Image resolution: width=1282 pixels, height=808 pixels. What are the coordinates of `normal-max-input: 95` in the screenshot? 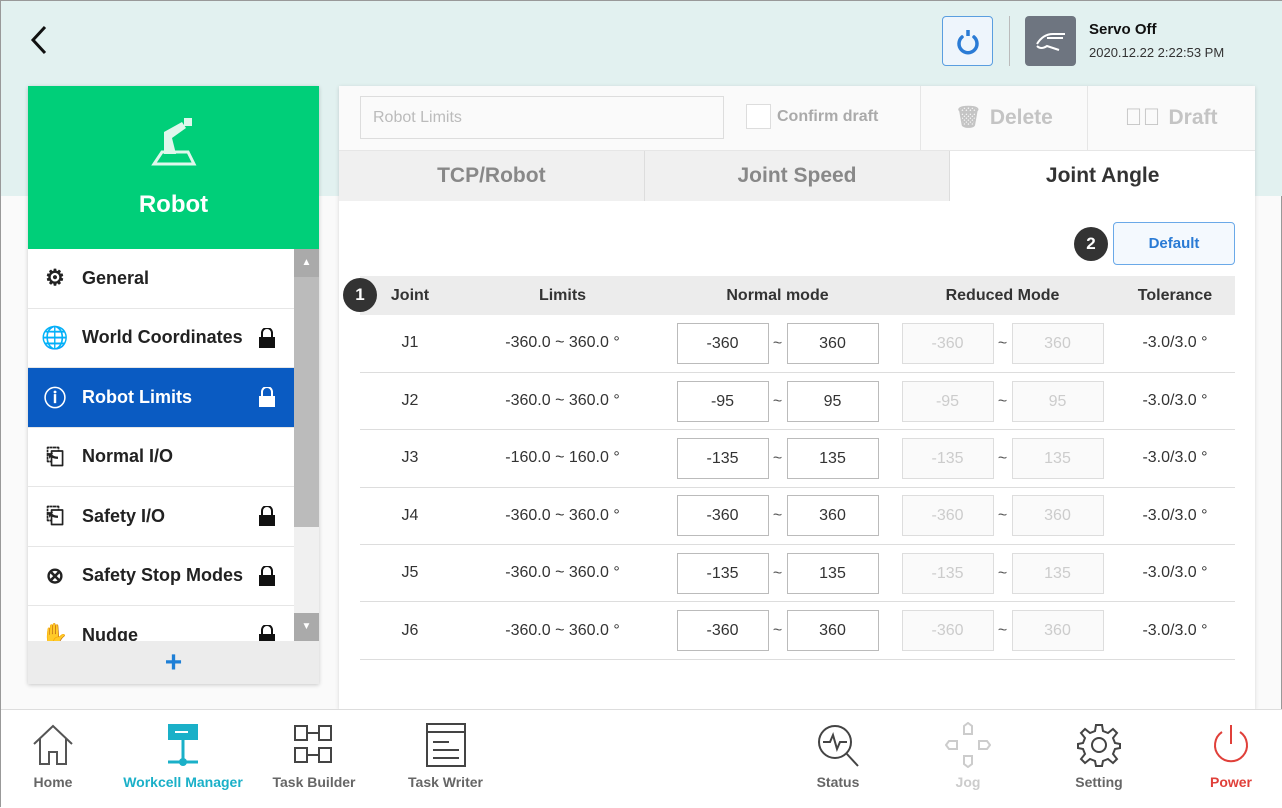 It's located at (832, 401).